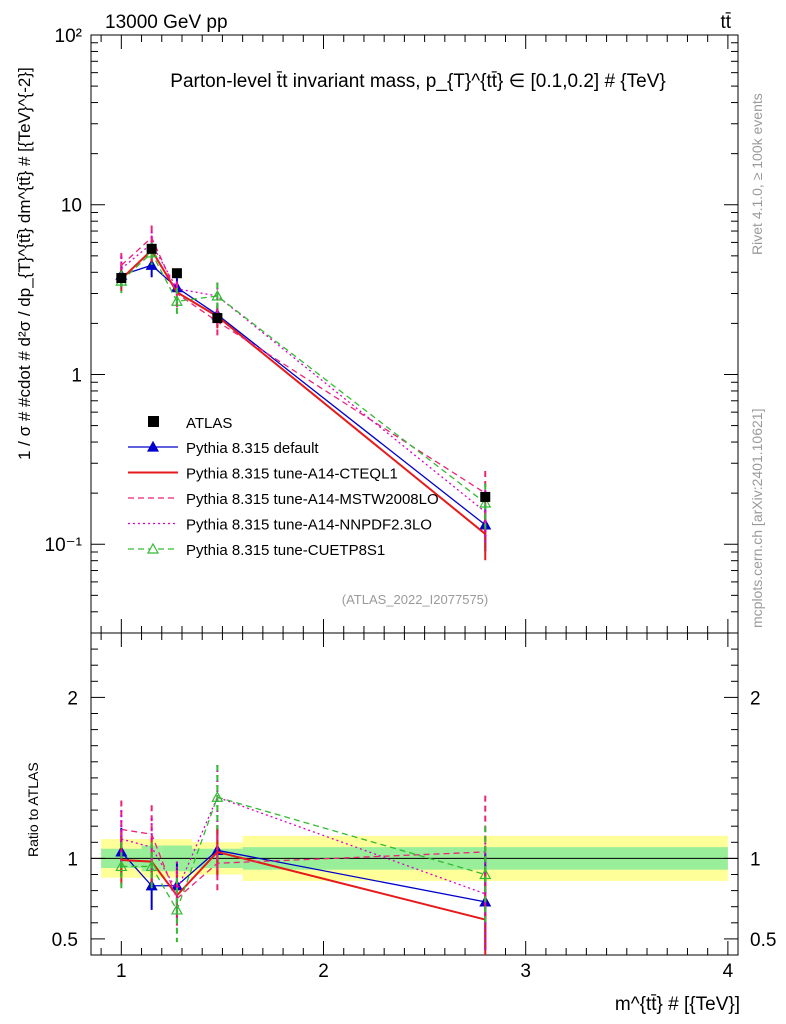 This screenshot has height=1024, width=786. What do you see at coordinates (72, 859) in the screenshot?
I see `ratio-tick-label-left: 1` at bounding box center [72, 859].